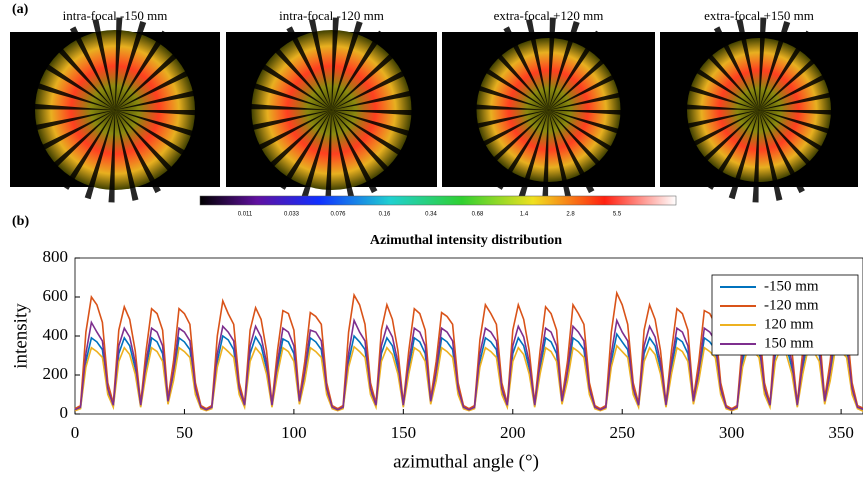 The image size is (863, 478). What do you see at coordinates (549, 15) in the screenshot?
I see `image-title: extra-focal +120 mm` at bounding box center [549, 15].